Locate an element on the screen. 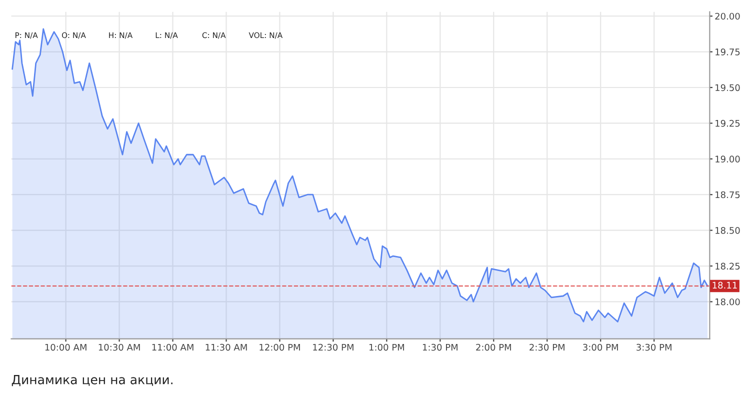 This screenshot has width=751, height=394. y-tick-label: 19.25 is located at coordinates (728, 123).